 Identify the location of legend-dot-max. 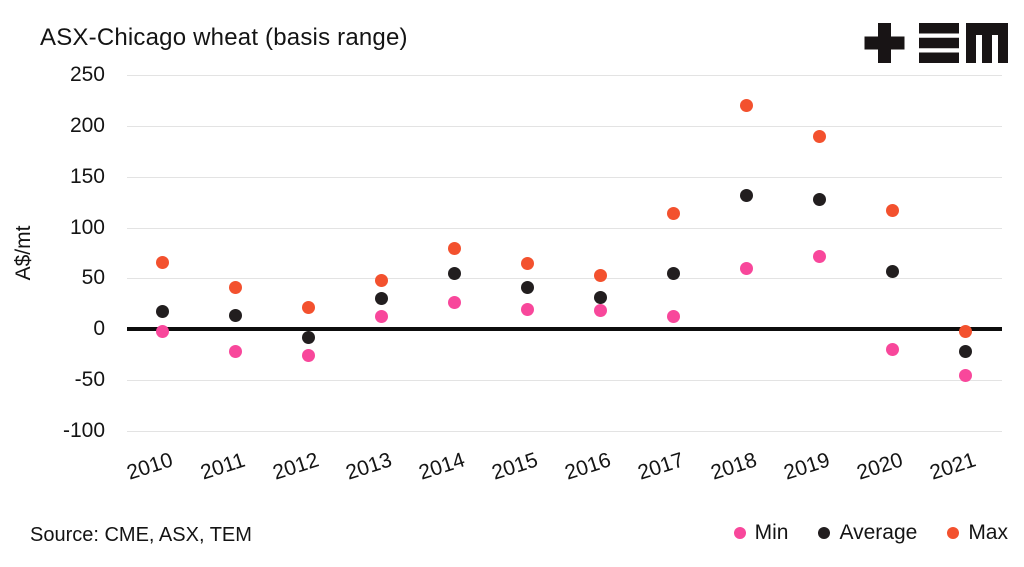
(953, 533).